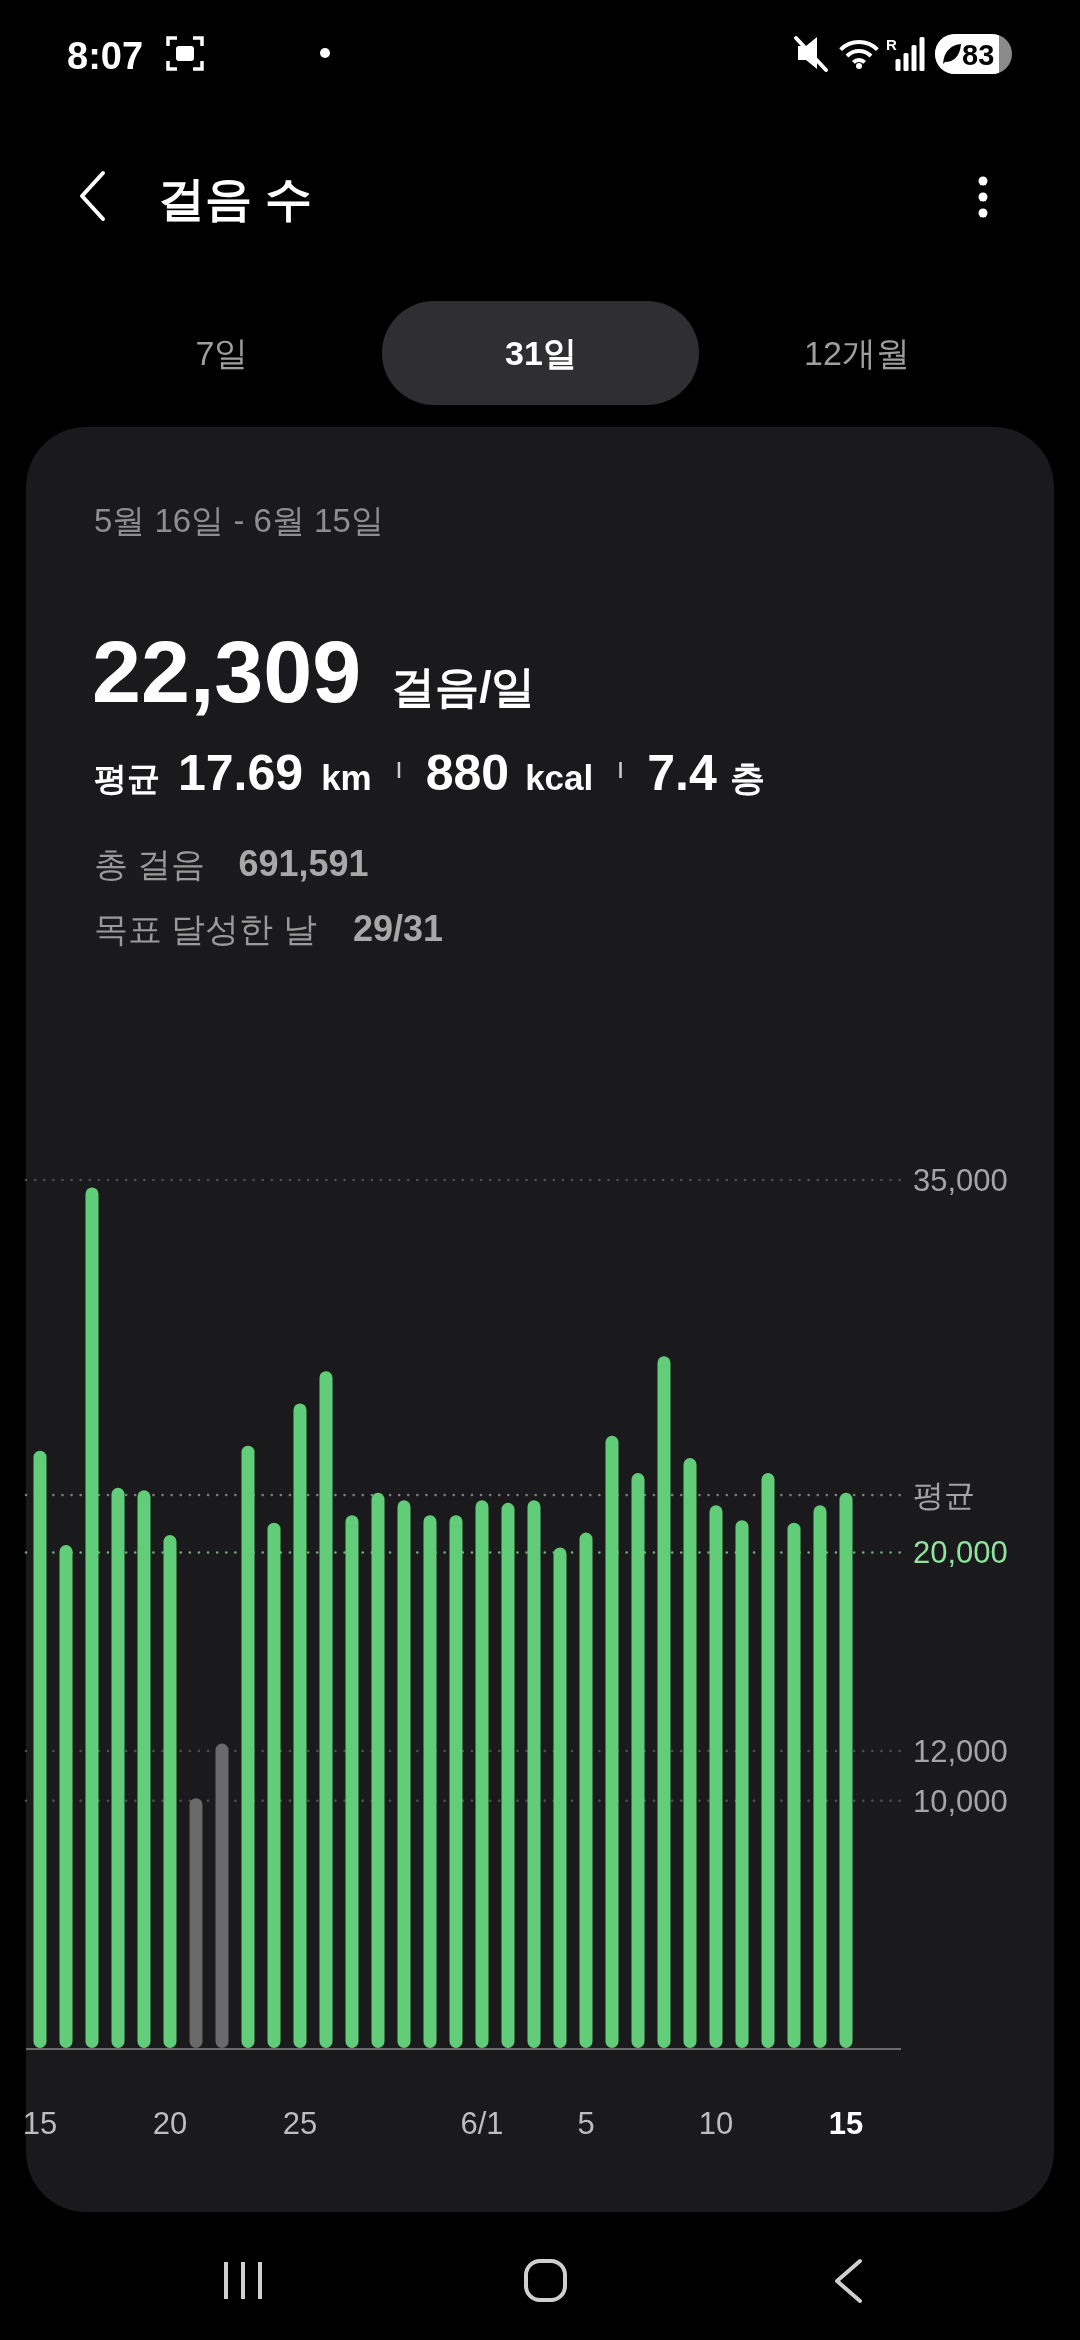  I want to click on x-tick-label: 5, so click(586, 2123).